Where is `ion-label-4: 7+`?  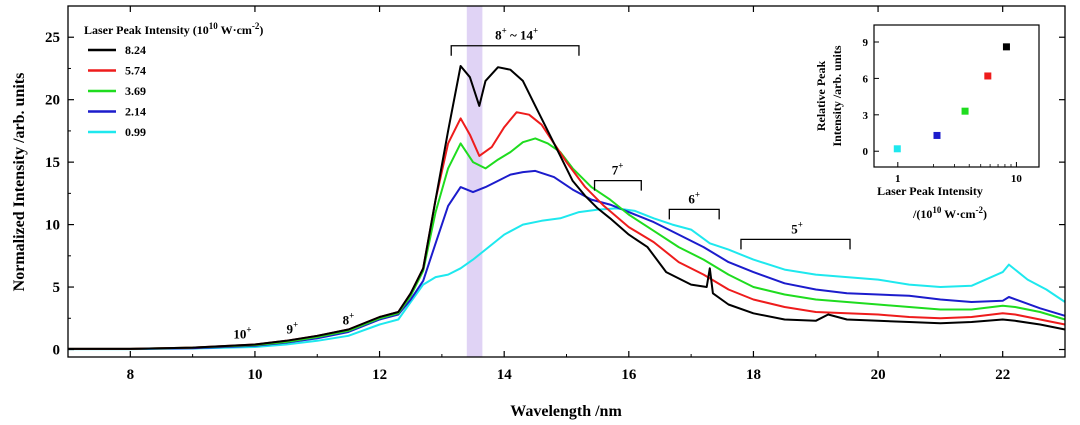 ion-label-4: 7+ is located at coordinates (618, 169).